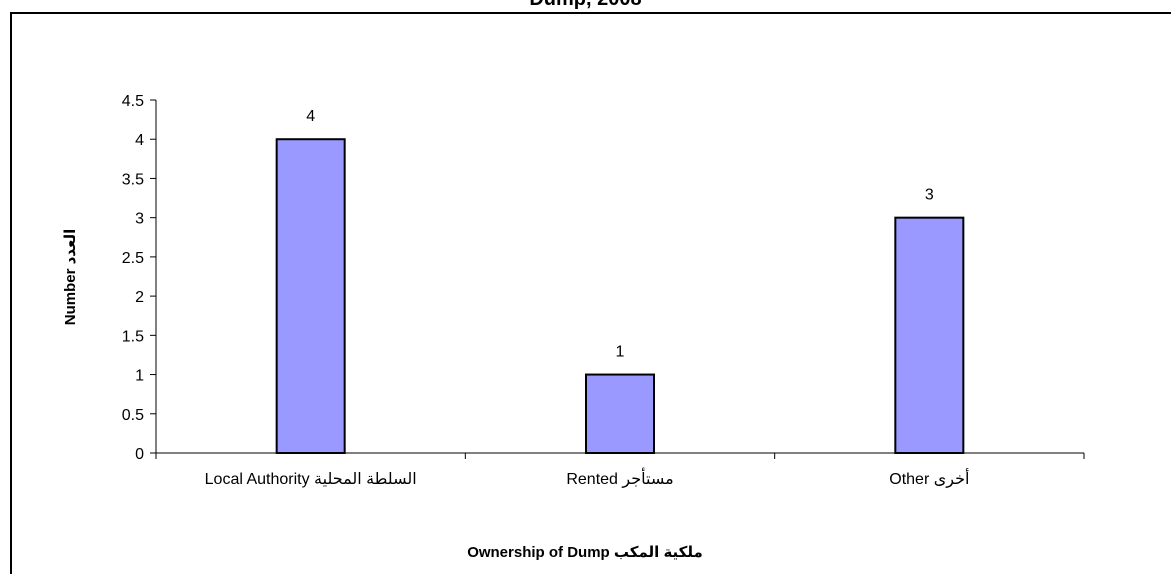  I want to click on y-tick-label: 0, so click(139, 454).